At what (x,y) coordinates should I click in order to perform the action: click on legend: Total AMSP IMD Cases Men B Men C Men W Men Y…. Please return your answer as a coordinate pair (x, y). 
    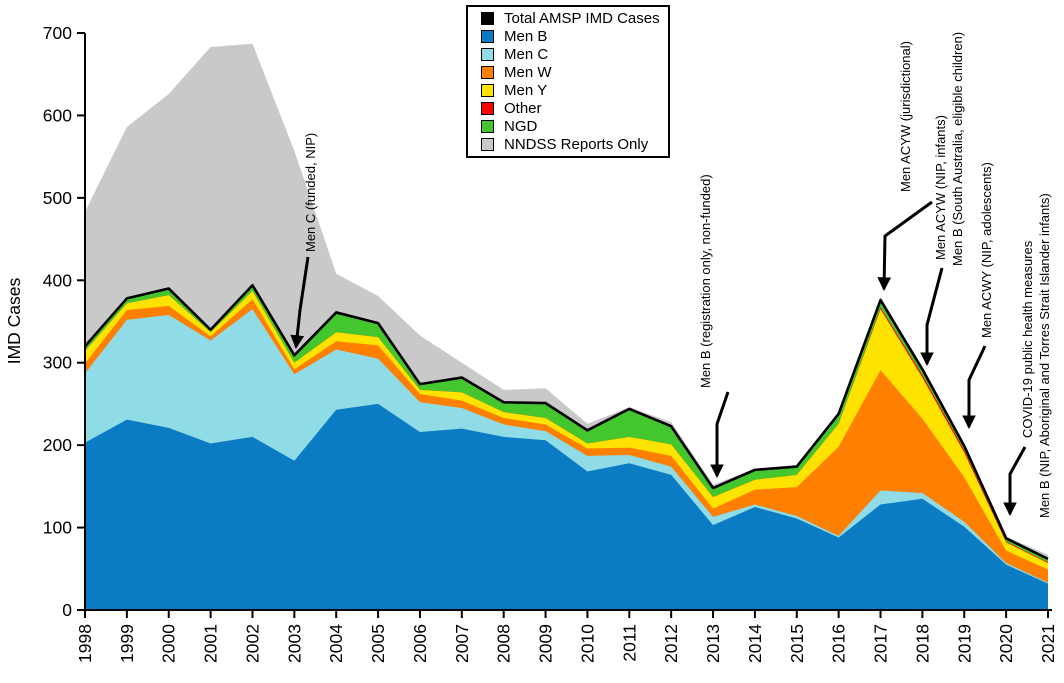
    Looking at the image, I should click on (568, 81).